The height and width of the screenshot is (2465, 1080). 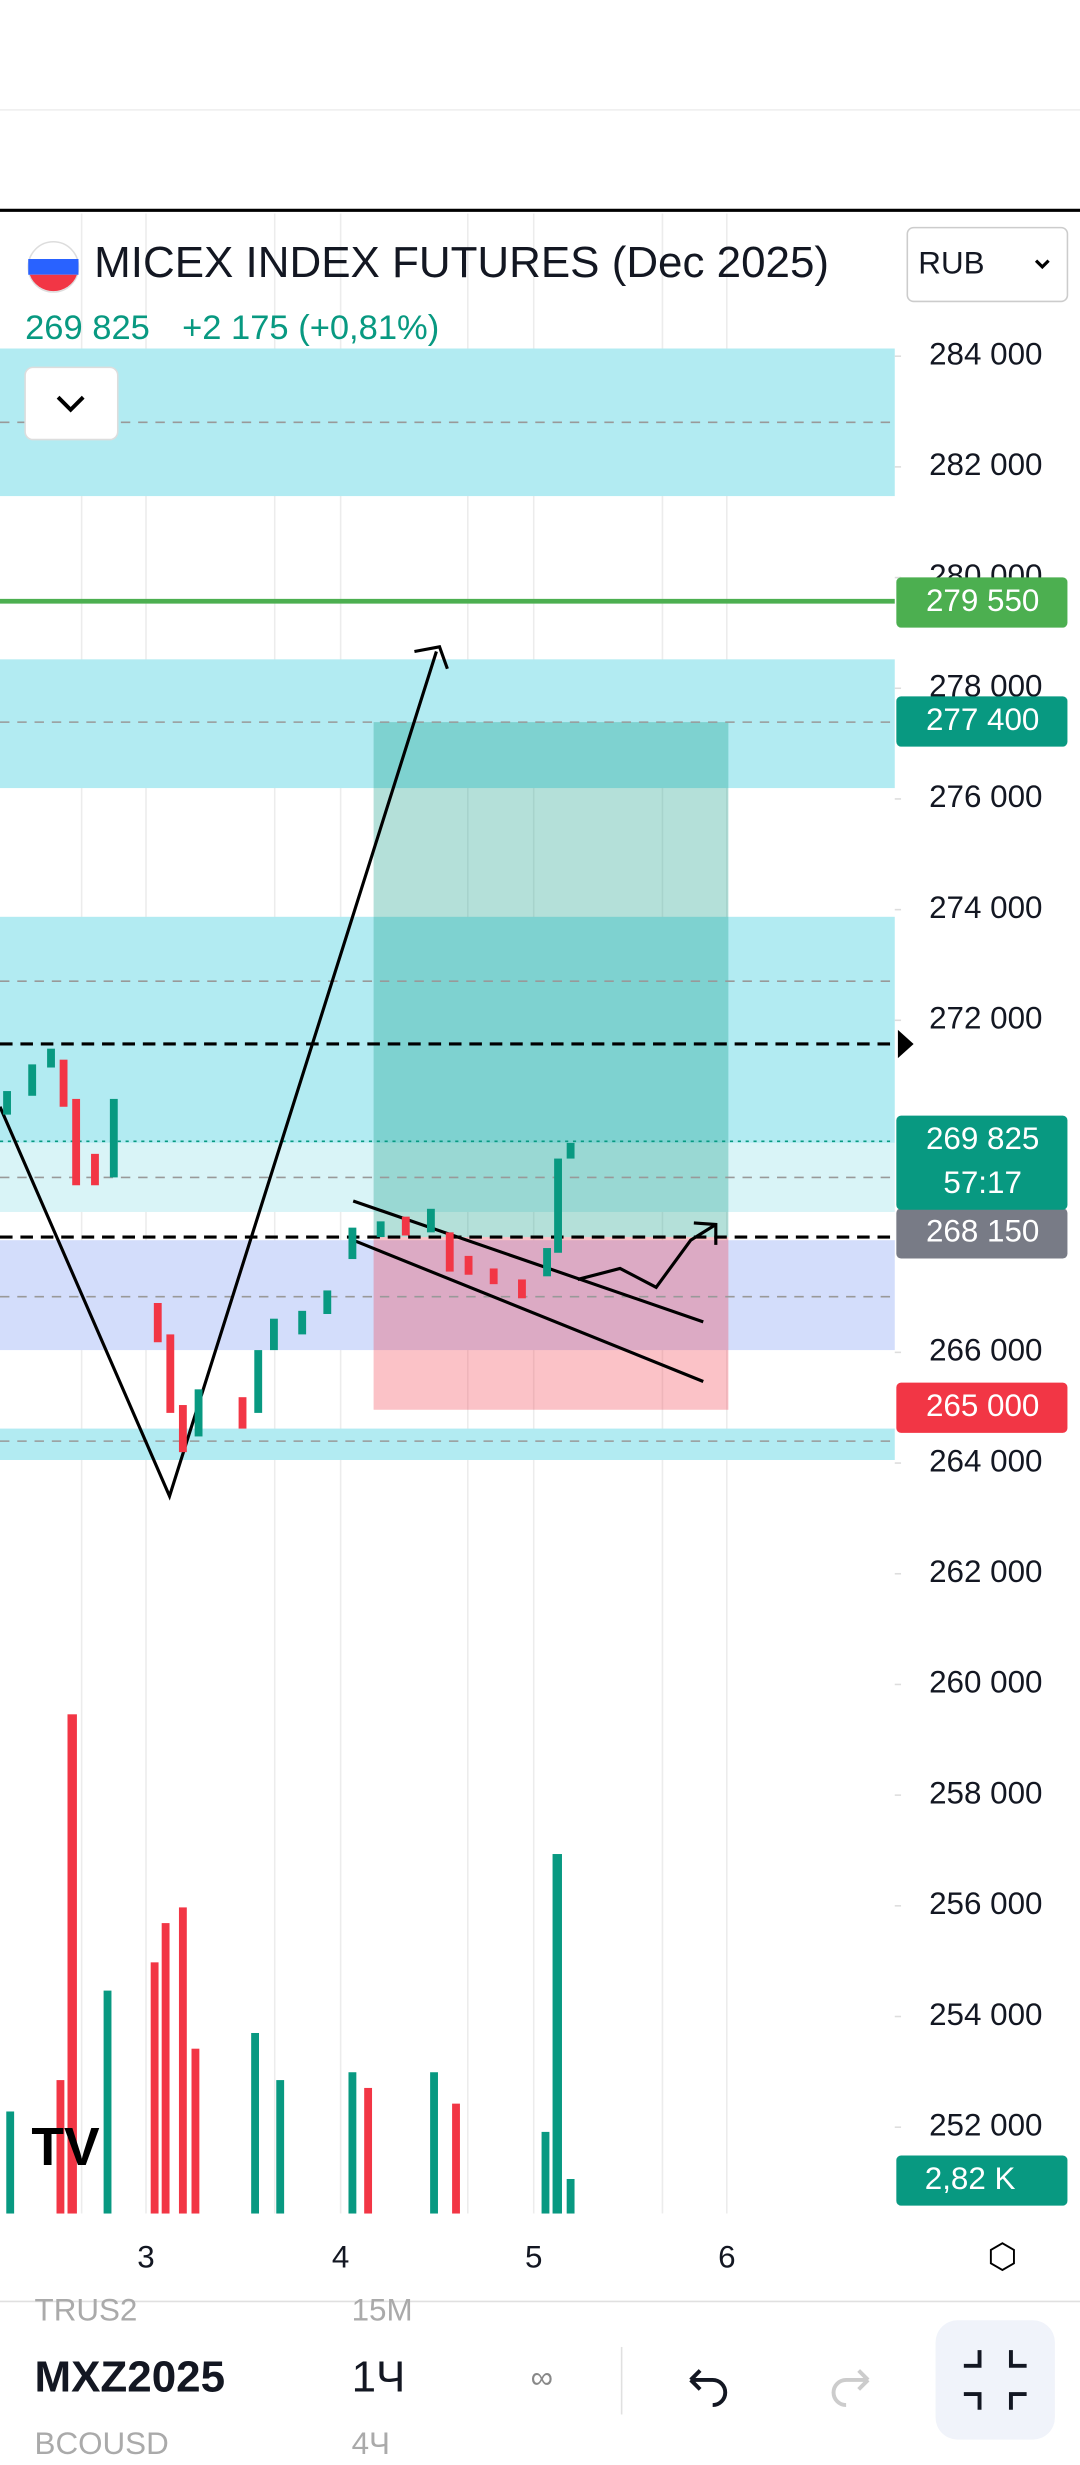 I want to click on logo: TV, so click(x=65, y=2147).